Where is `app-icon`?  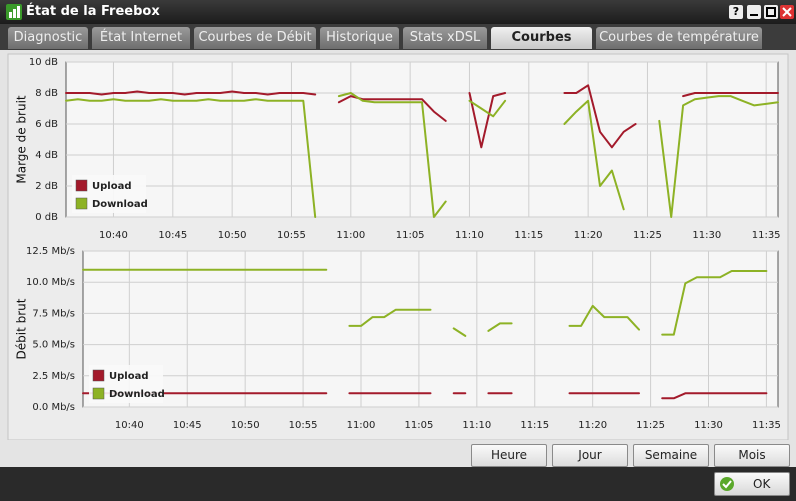
app-icon is located at coordinates (14, 12).